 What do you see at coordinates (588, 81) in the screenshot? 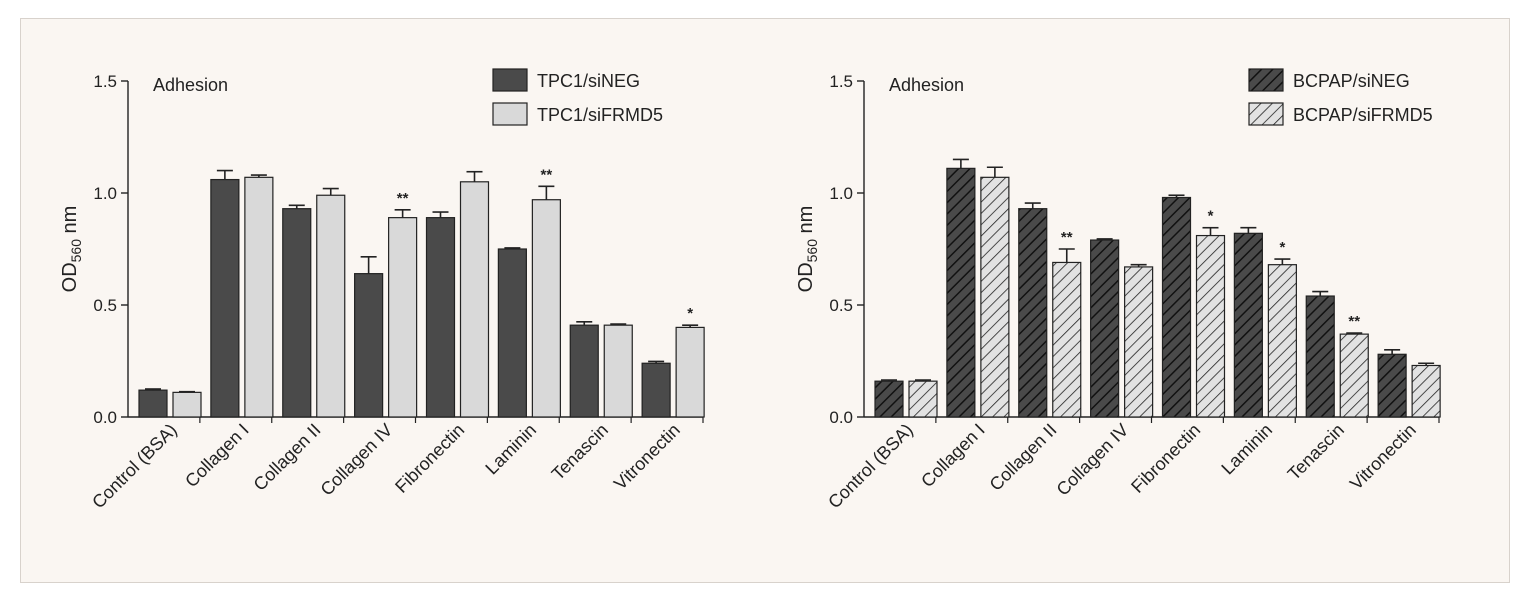
I see `legend-label: TPC1/siNEG` at bounding box center [588, 81].